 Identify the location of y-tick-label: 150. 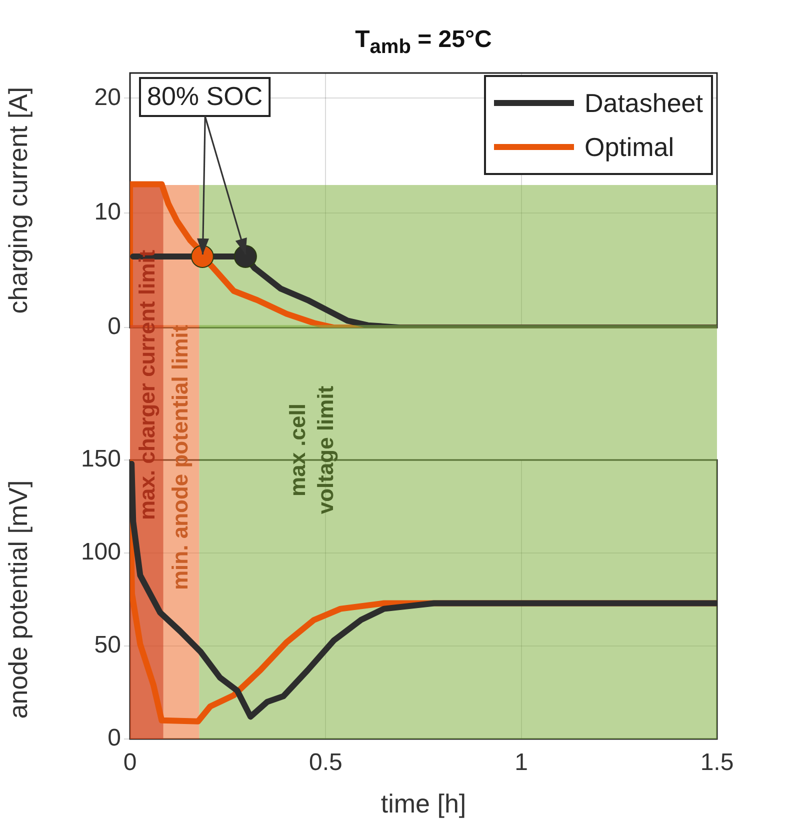
(100, 459).